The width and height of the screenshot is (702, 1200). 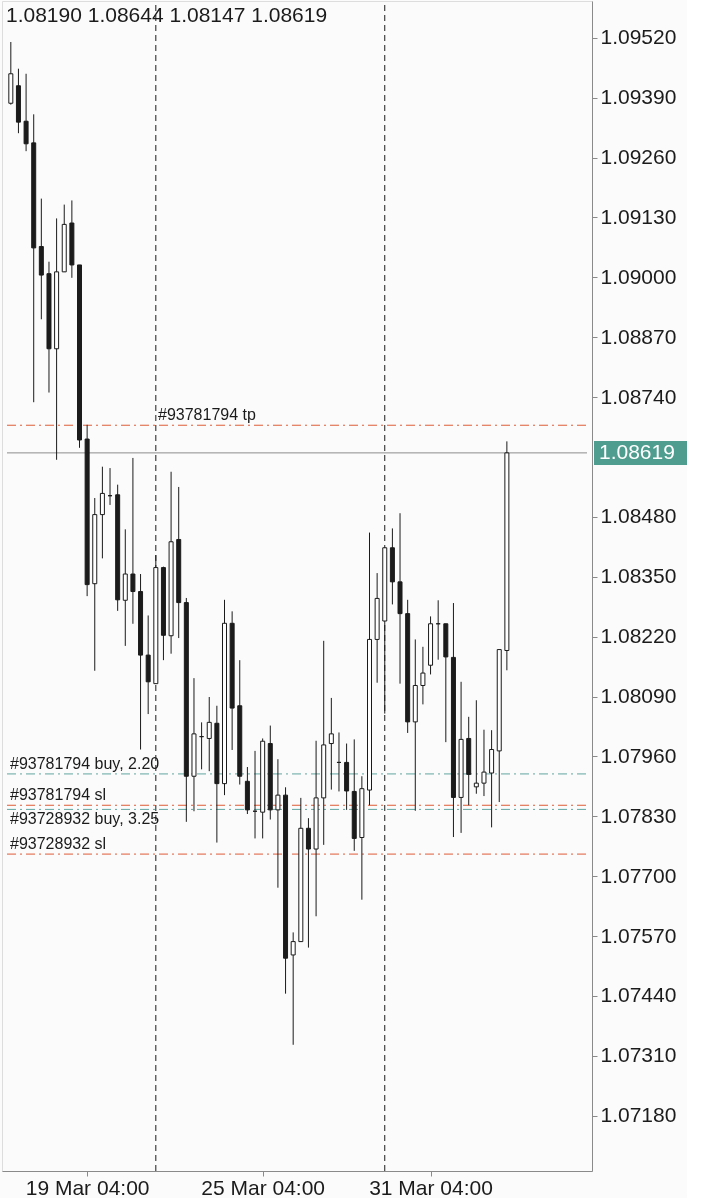 What do you see at coordinates (58, 844) in the screenshot?
I see `ref-line-label: #93728932 sl` at bounding box center [58, 844].